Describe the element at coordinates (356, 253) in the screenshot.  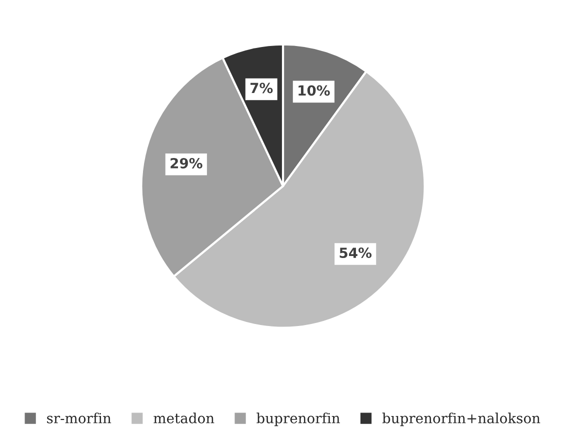
I see `data-label: 54%` at that location.